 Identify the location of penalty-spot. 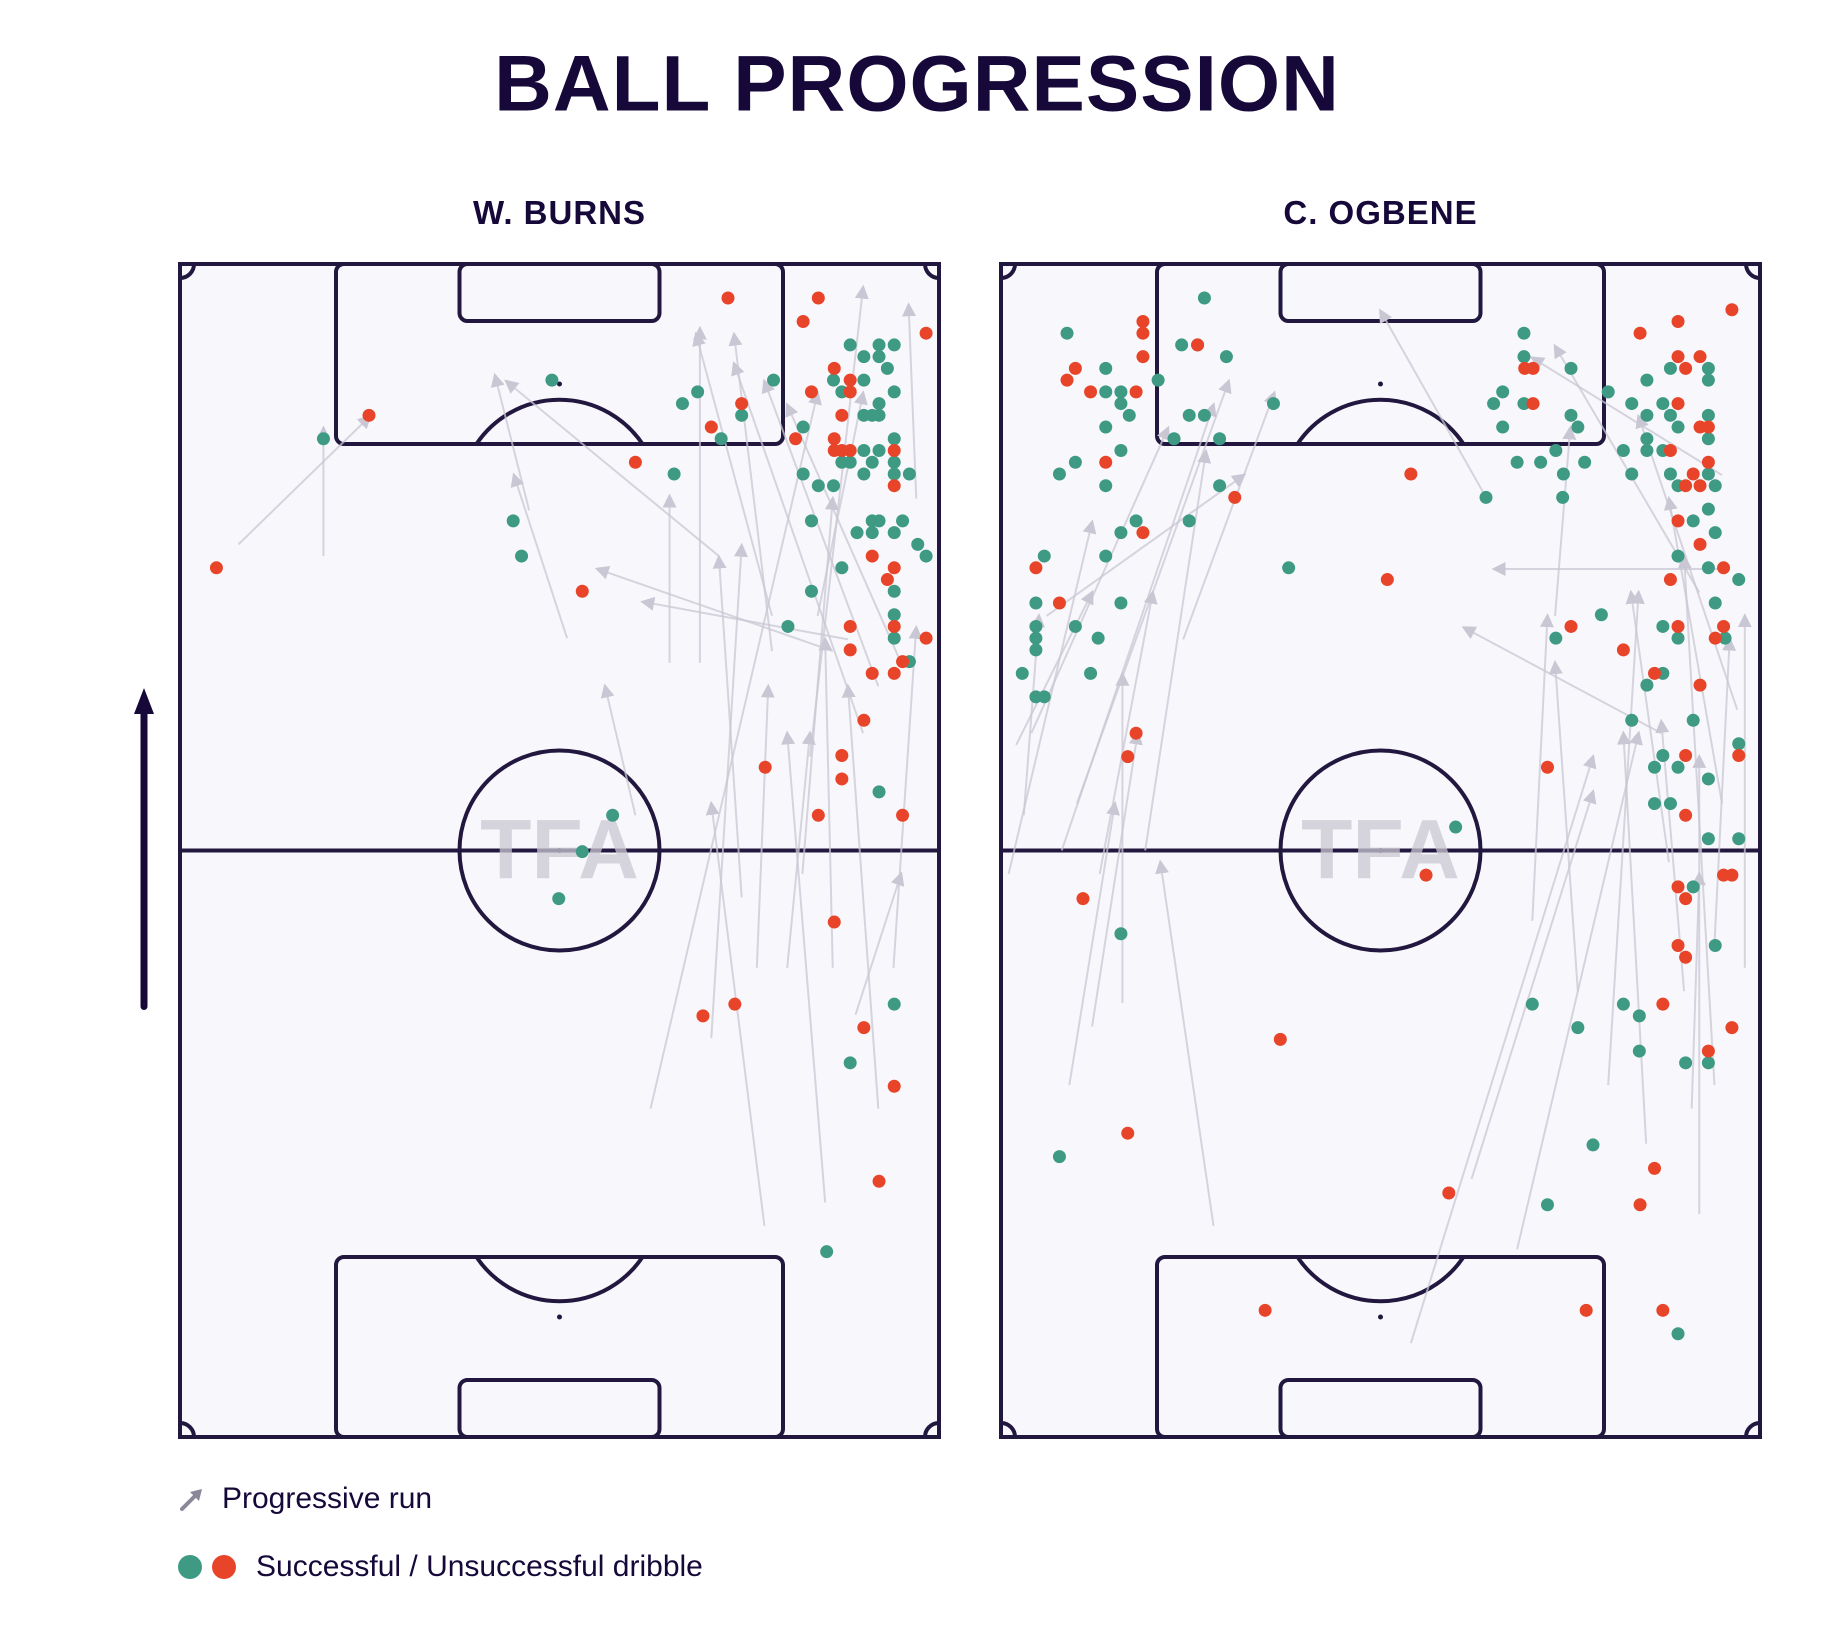
(1380, 1317).